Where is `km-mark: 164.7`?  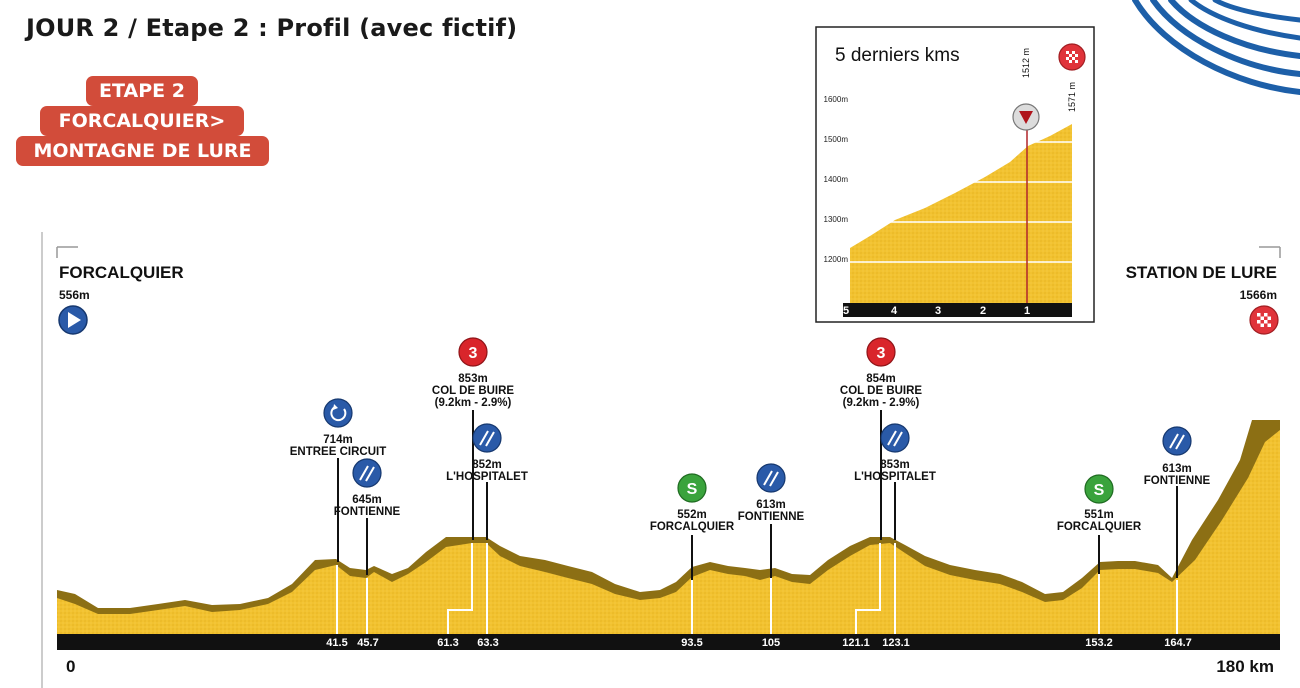
km-mark: 164.7 is located at coordinates (1178, 643).